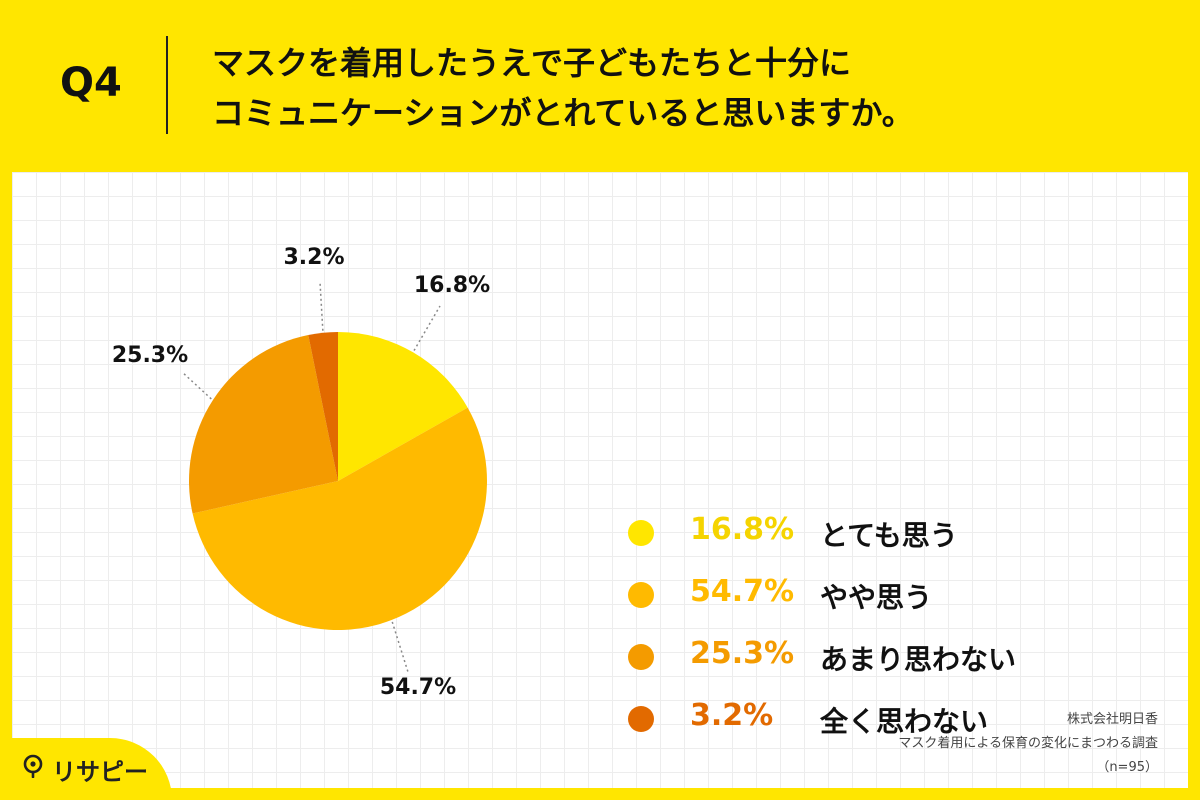 This screenshot has width=1200, height=800. I want to click on legend-label: あまり思わない, so click(918, 659).